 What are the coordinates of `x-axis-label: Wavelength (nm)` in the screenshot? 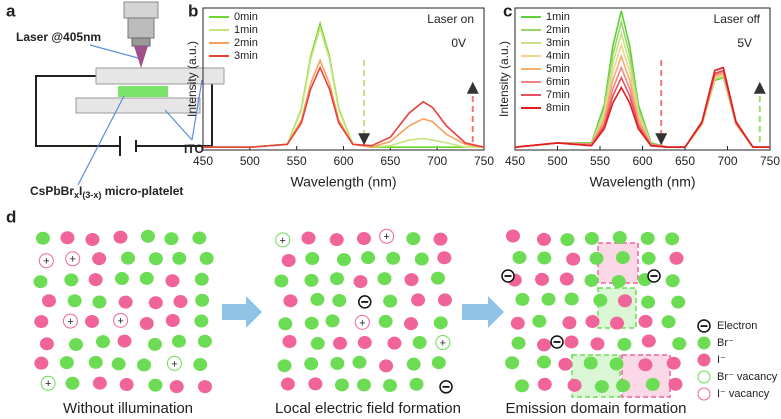 It's located at (343, 182).